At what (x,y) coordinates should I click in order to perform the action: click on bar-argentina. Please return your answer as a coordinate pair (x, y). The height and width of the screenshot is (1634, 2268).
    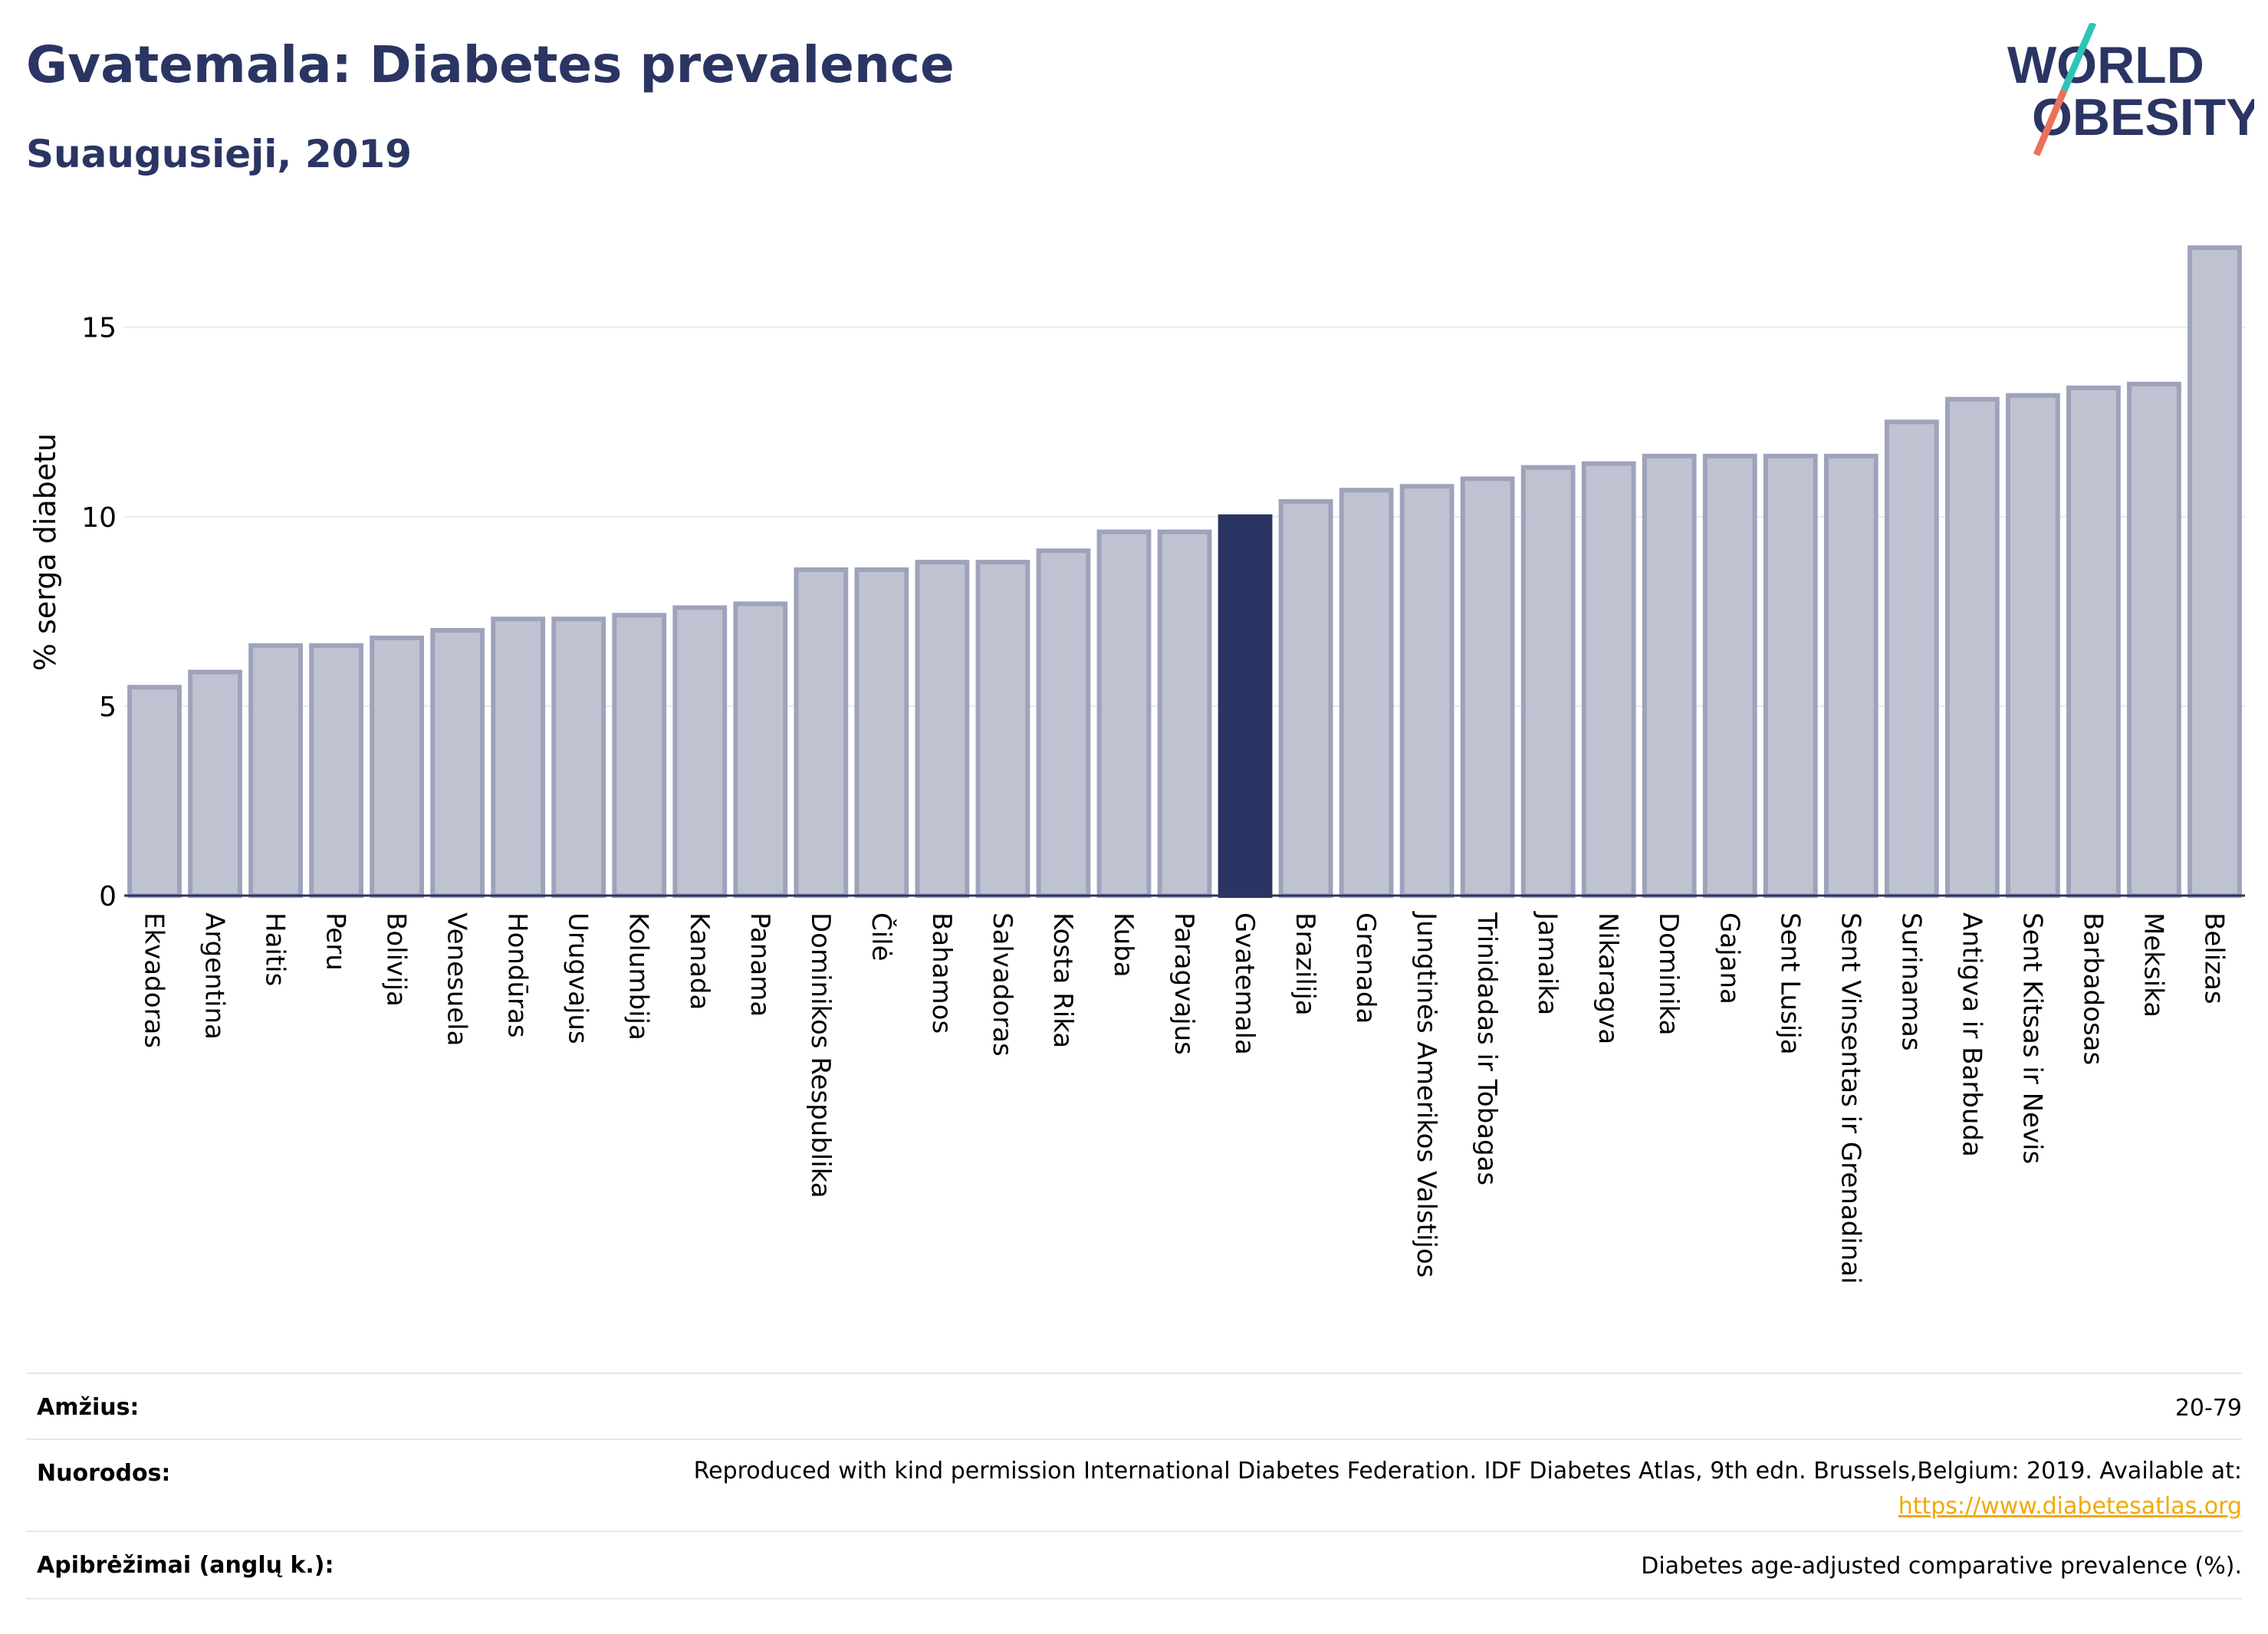
    Looking at the image, I should click on (215, 784).